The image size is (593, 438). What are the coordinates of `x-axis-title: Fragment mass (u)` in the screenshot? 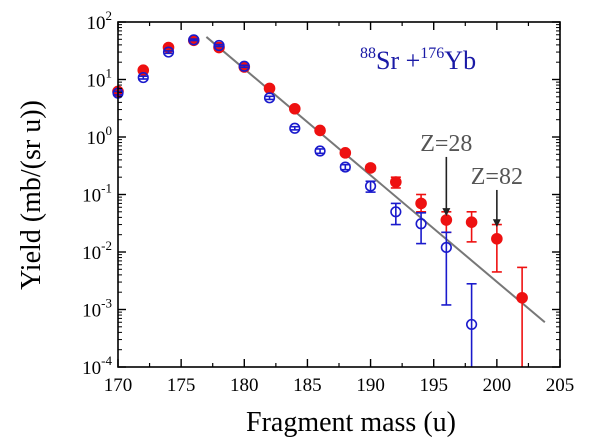 It's located at (351, 422).